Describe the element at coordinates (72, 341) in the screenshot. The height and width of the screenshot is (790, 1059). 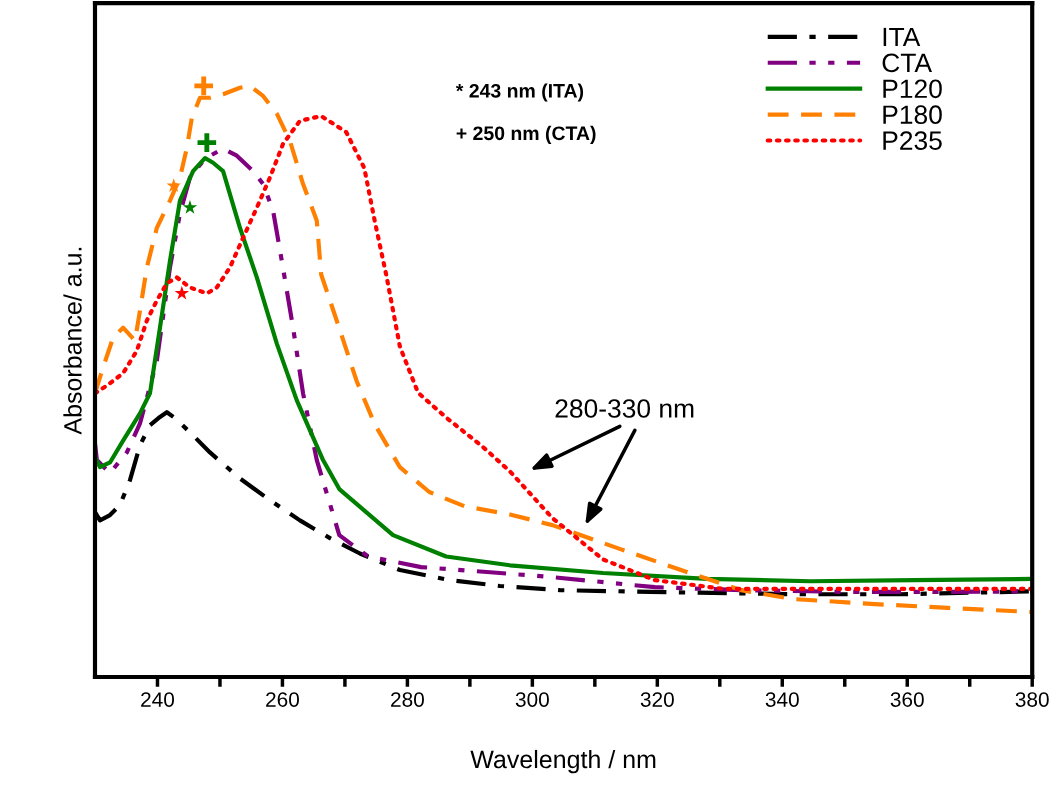
I see `y-axis-title: Absorbance/ a.u.` at that location.